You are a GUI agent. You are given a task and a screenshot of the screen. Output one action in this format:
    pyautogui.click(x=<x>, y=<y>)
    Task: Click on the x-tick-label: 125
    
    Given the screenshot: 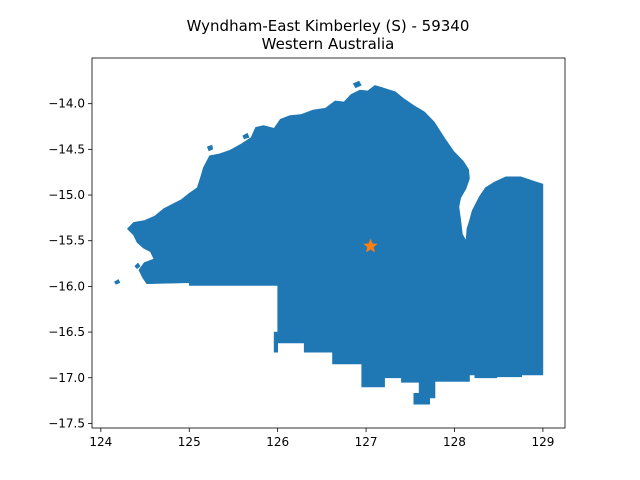 What is the action you would take?
    pyautogui.click(x=189, y=442)
    